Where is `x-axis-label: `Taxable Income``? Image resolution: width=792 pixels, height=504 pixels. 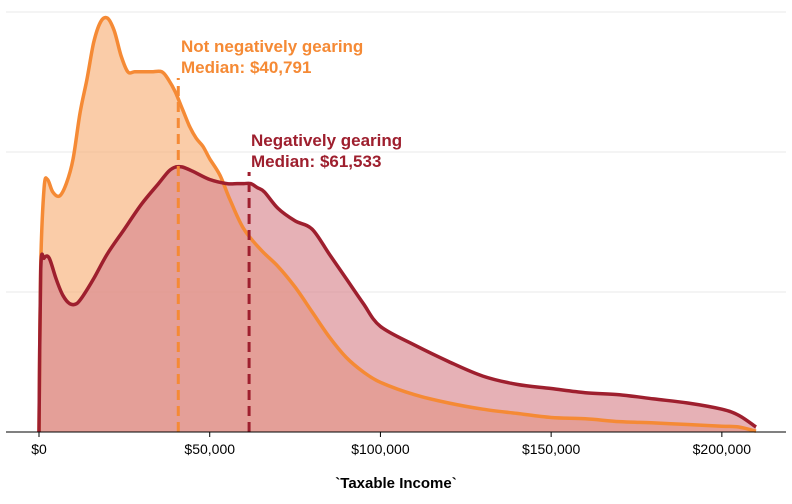
x-axis-label: `Taxable Income` is located at coordinates (395, 483).